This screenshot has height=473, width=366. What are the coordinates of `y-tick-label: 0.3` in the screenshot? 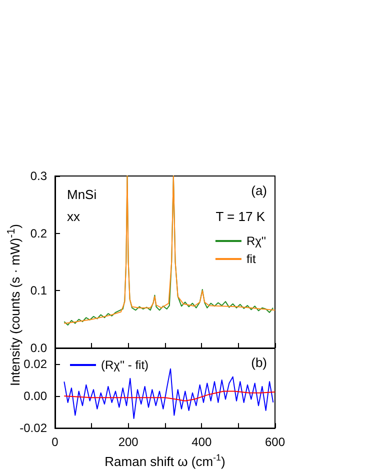 It's located at (39, 176).